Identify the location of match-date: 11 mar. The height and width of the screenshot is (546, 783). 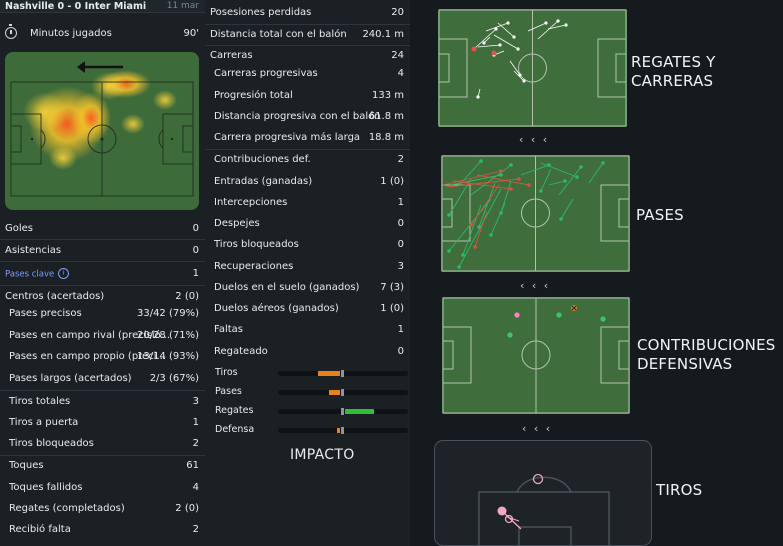
(182, 6).